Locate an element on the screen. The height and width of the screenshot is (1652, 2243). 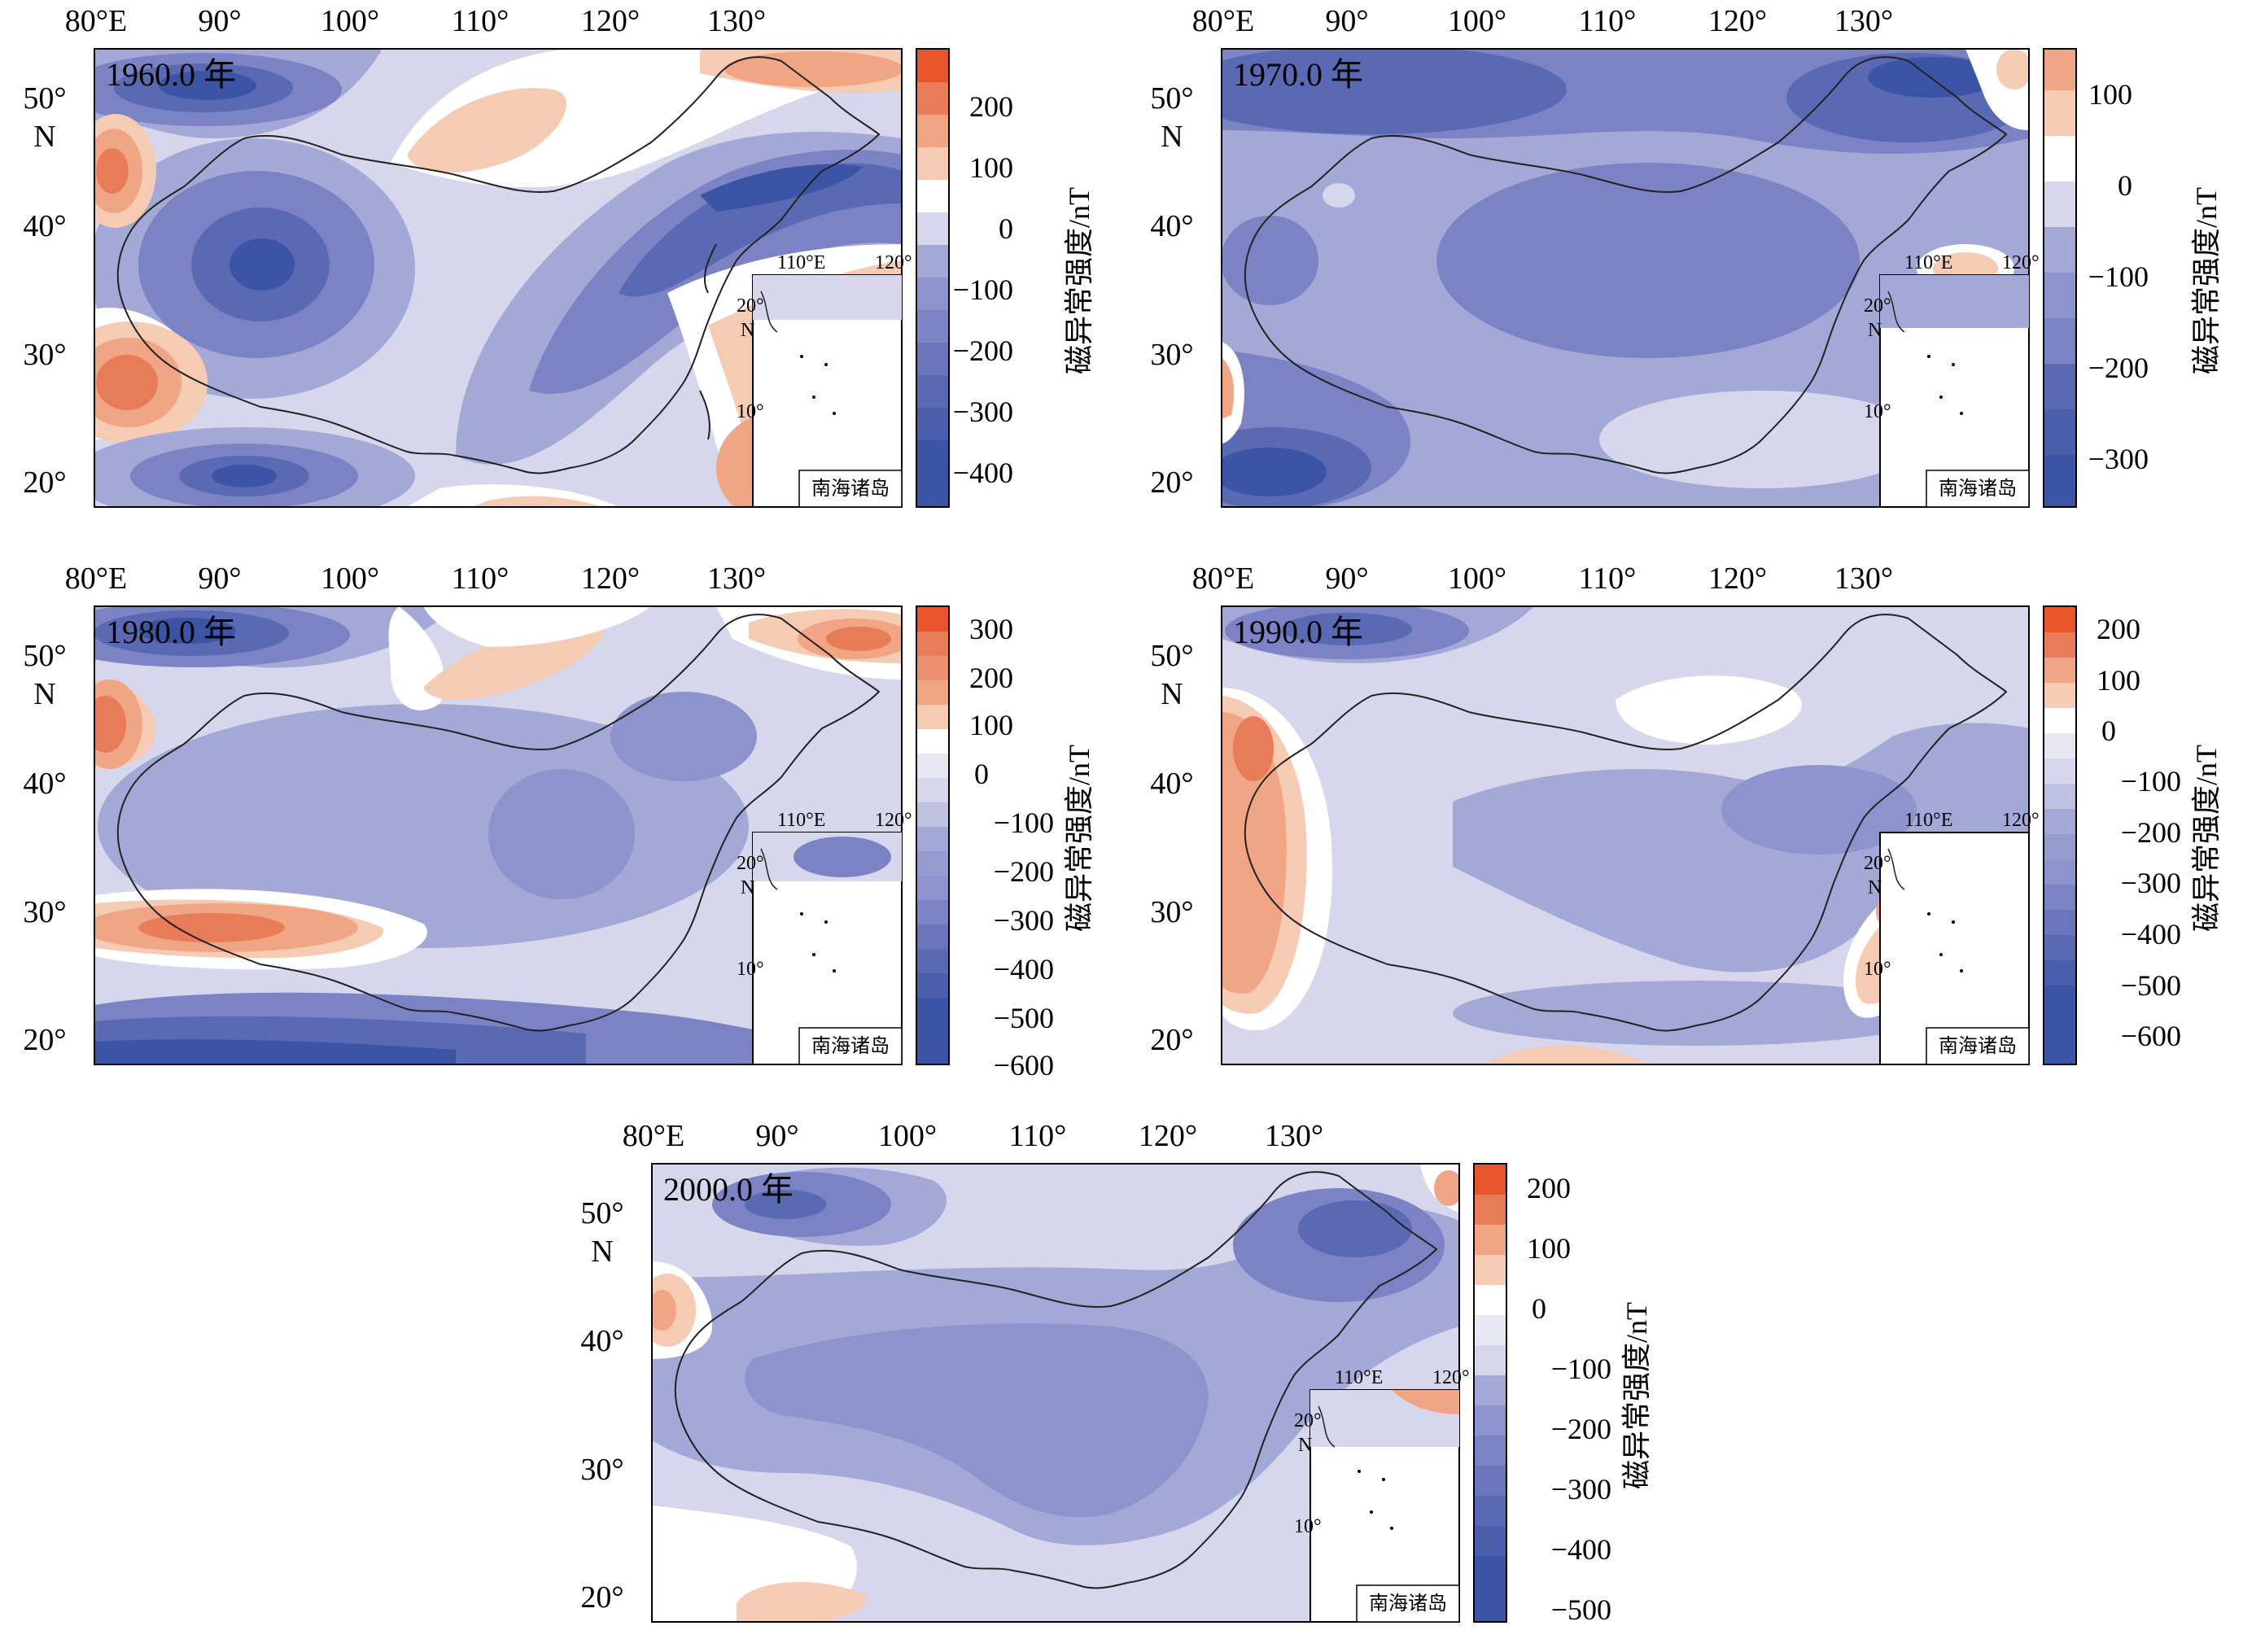
lat-label-20: 20° is located at coordinates (1172, 482).